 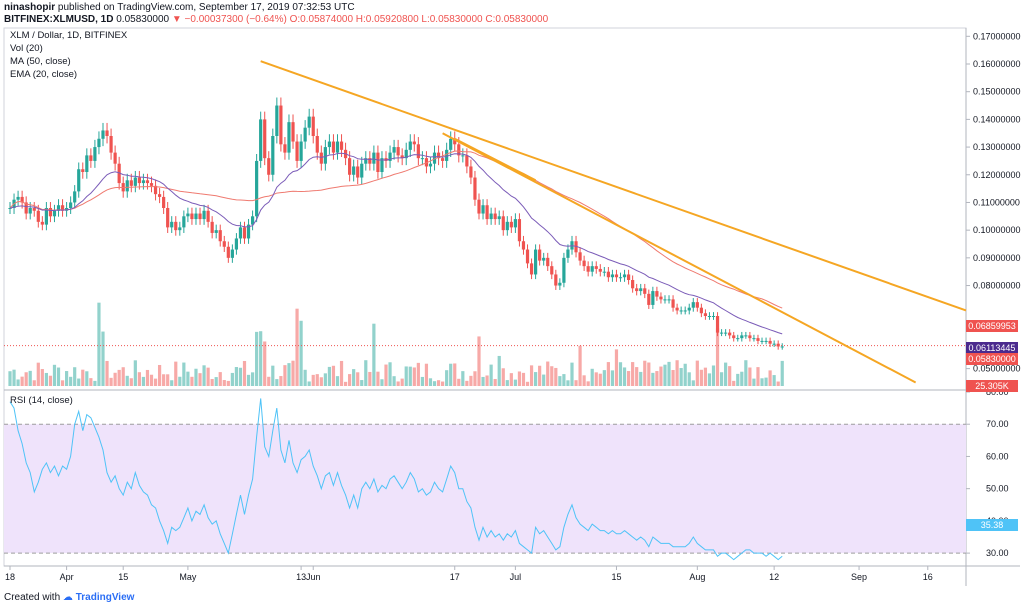 What do you see at coordinates (301, 577) in the screenshot?
I see `time-tick-label: 13` at bounding box center [301, 577].